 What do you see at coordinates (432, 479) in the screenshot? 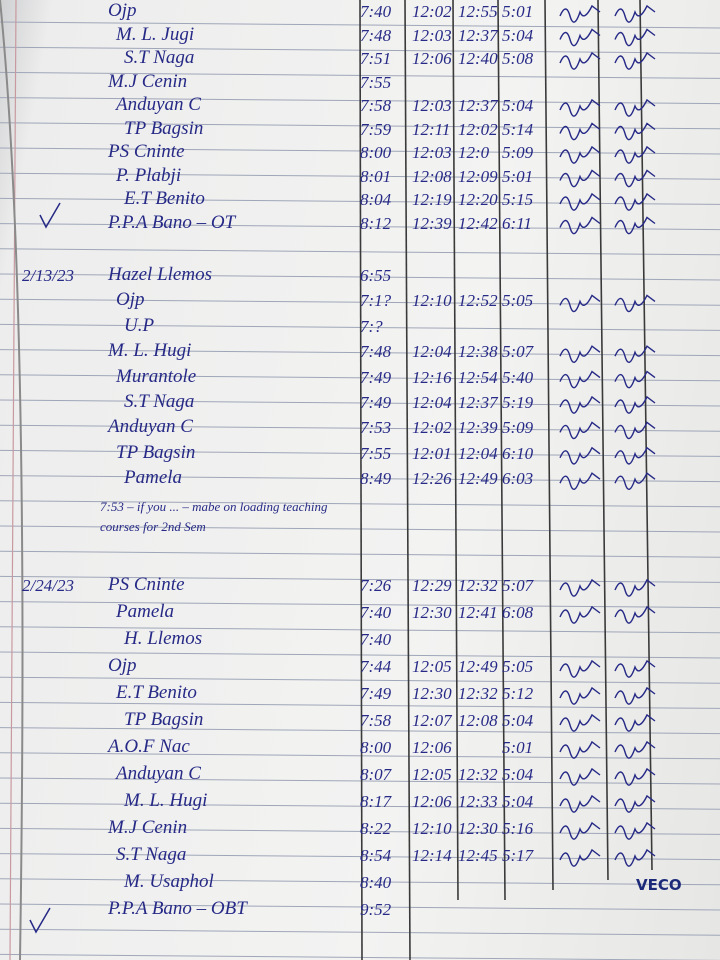
I see `time: 12:26` at bounding box center [432, 479].